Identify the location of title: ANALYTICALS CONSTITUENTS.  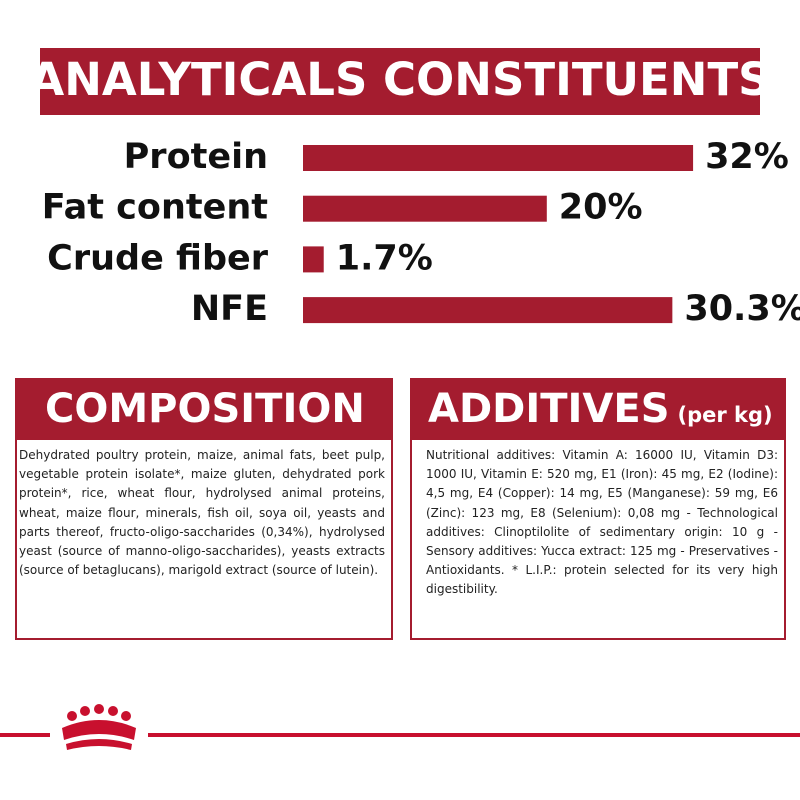
(399, 79).